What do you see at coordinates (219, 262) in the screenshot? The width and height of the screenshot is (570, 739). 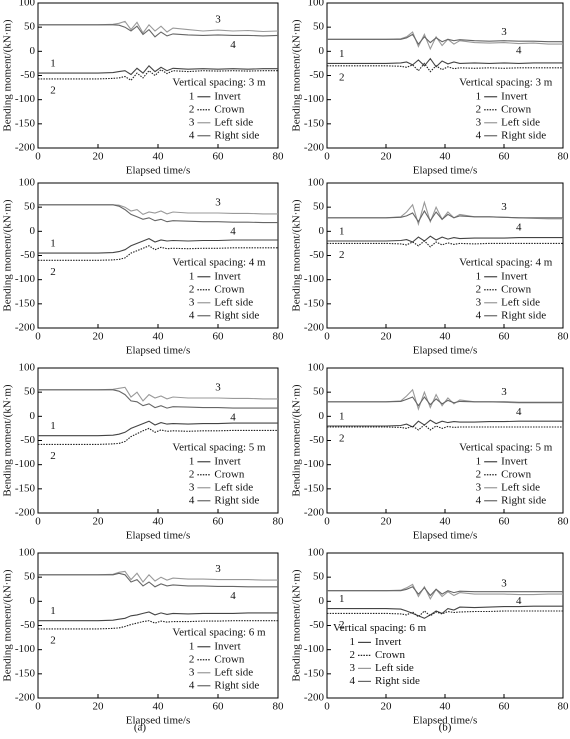 I see `legend-title: Vertical spacing: 4 m` at bounding box center [219, 262].